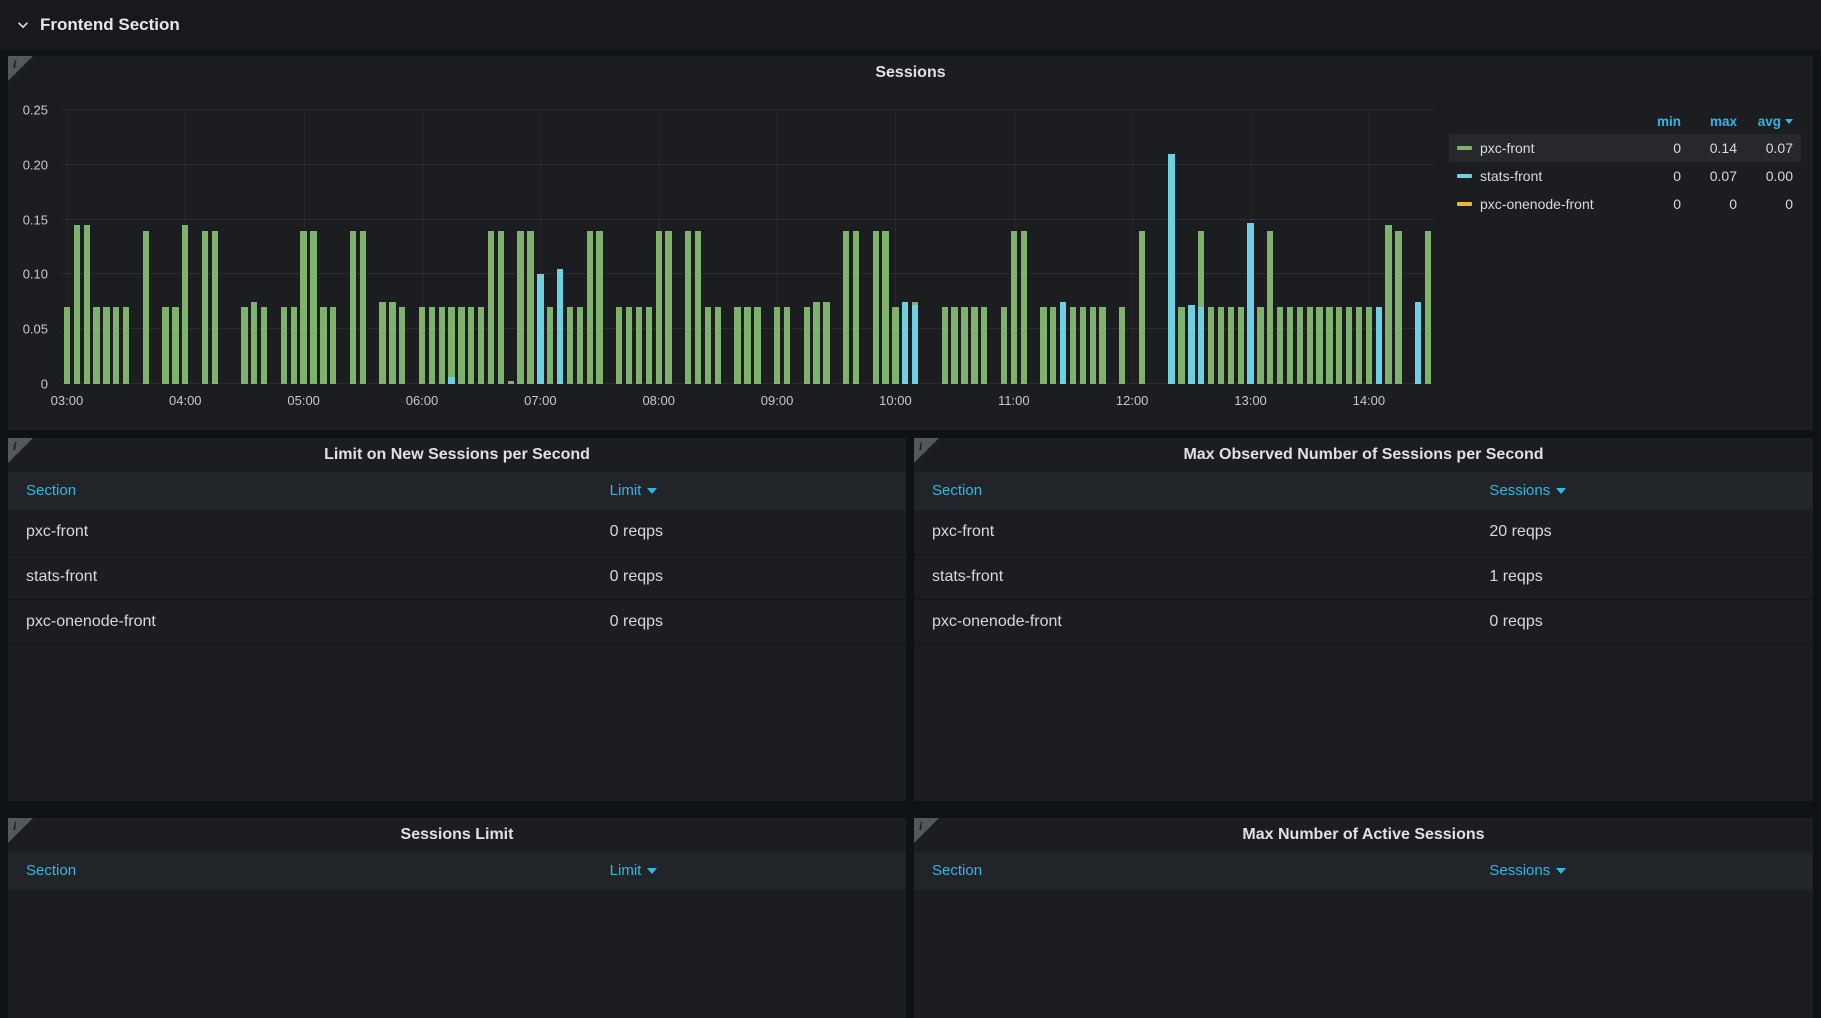 Image resolution: width=1821 pixels, height=1018 pixels. What do you see at coordinates (1516, 576) in the screenshot?
I see `cell-value: 1 reqps` at bounding box center [1516, 576].